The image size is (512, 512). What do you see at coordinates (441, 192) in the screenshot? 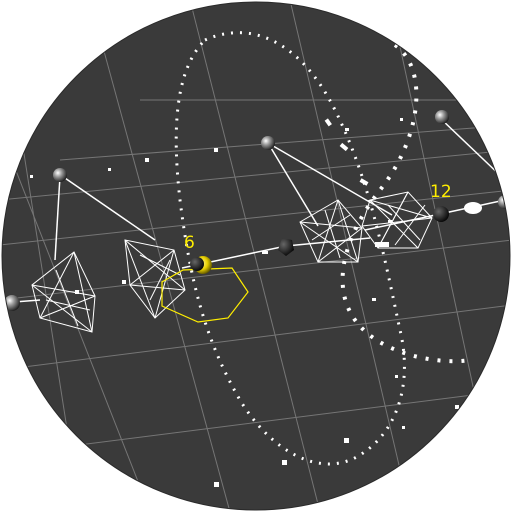
I see `node-12-label: 12` at bounding box center [441, 192].